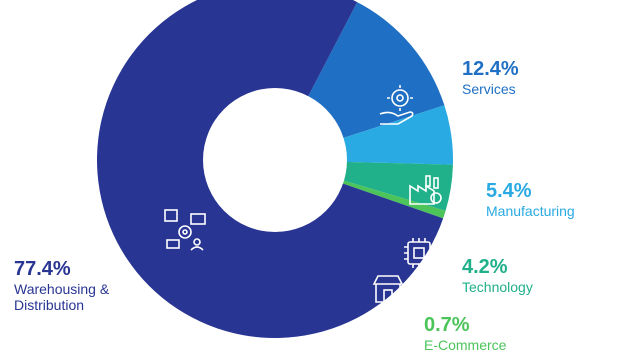 This screenshot has width=617, height=356. I want to click on storefront-icon, so click(388, 289).